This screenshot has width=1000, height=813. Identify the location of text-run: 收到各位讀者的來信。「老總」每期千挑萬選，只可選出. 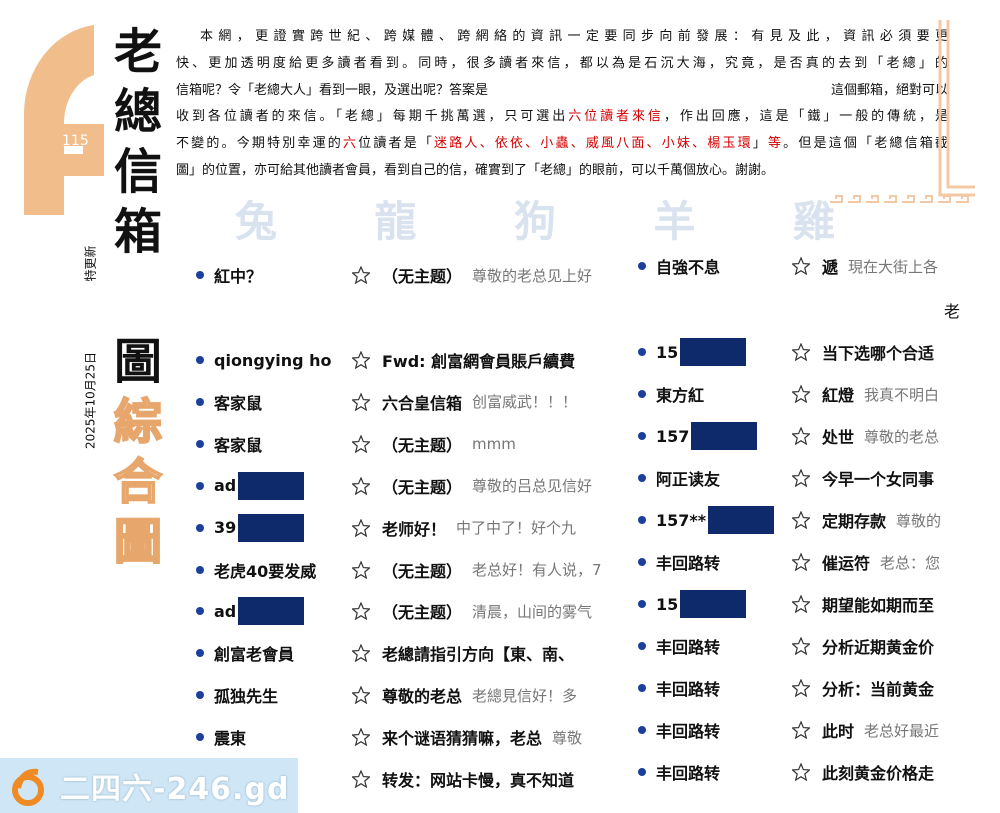
(372, 117).